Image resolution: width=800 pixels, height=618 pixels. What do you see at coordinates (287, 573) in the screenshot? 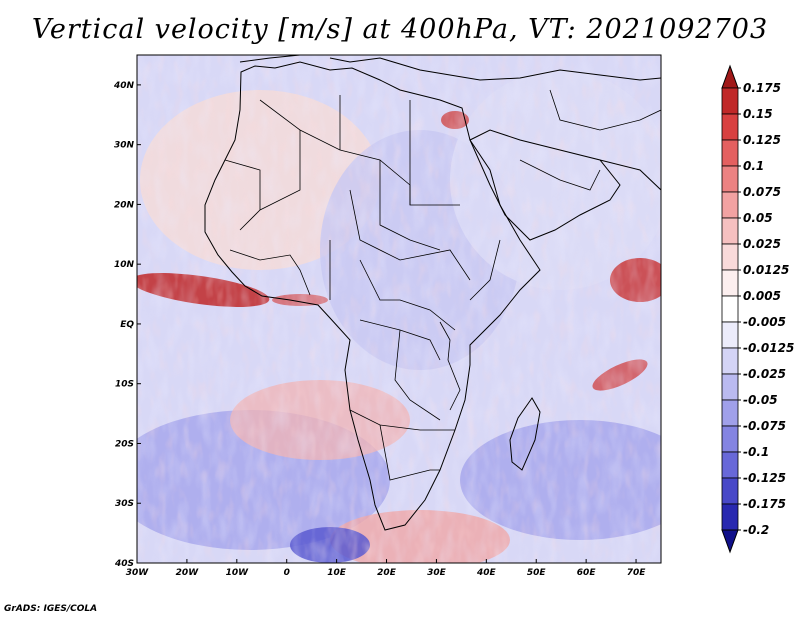
I see `lon-tick-label: 0` at bounding box center [287, 573].